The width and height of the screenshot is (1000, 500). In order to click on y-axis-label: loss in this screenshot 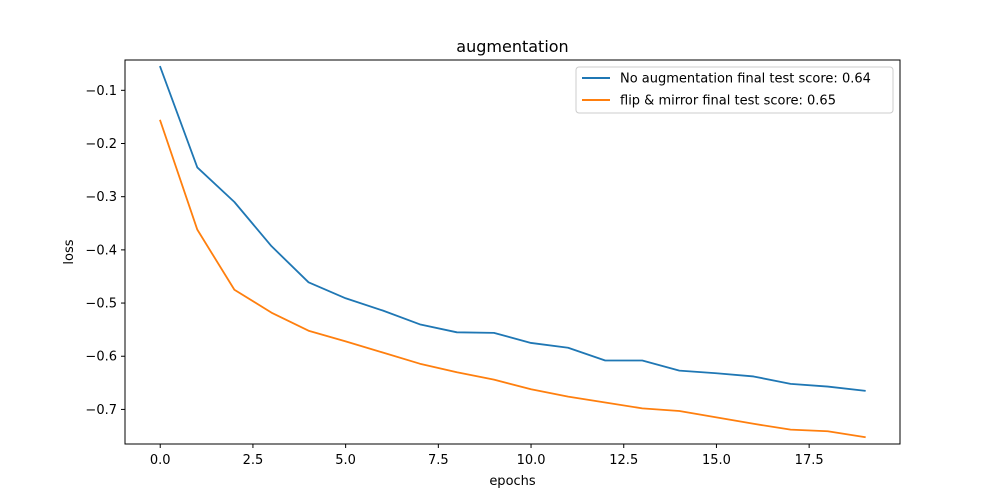, I will do `click(69, 251)`.